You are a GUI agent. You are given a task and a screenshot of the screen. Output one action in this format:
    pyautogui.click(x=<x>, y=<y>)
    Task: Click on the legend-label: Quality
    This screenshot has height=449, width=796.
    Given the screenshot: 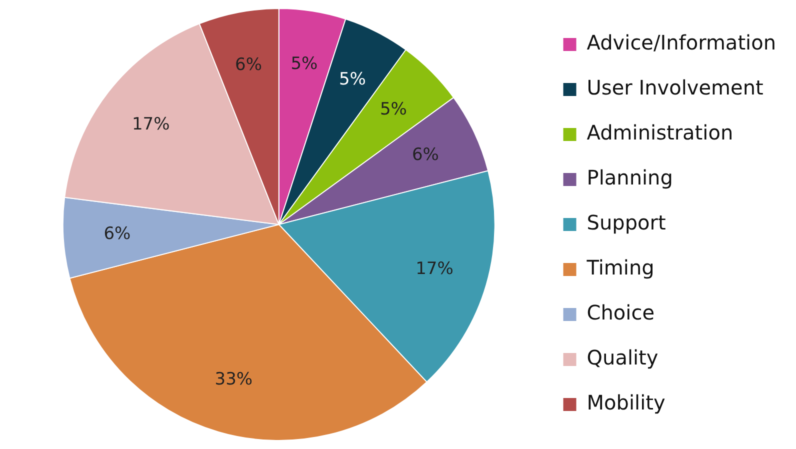 What is the action you would take?
    pyautogui.click(x=622, y=358)
    